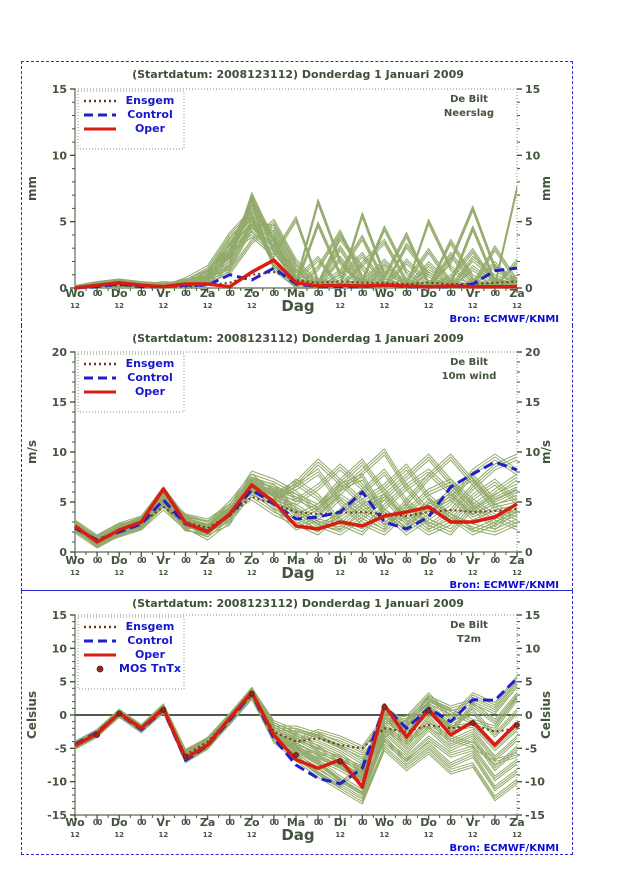 Image resolution: width=640 pixels, height=880 pixels. I want to click on oper-line, so click(296, 739).